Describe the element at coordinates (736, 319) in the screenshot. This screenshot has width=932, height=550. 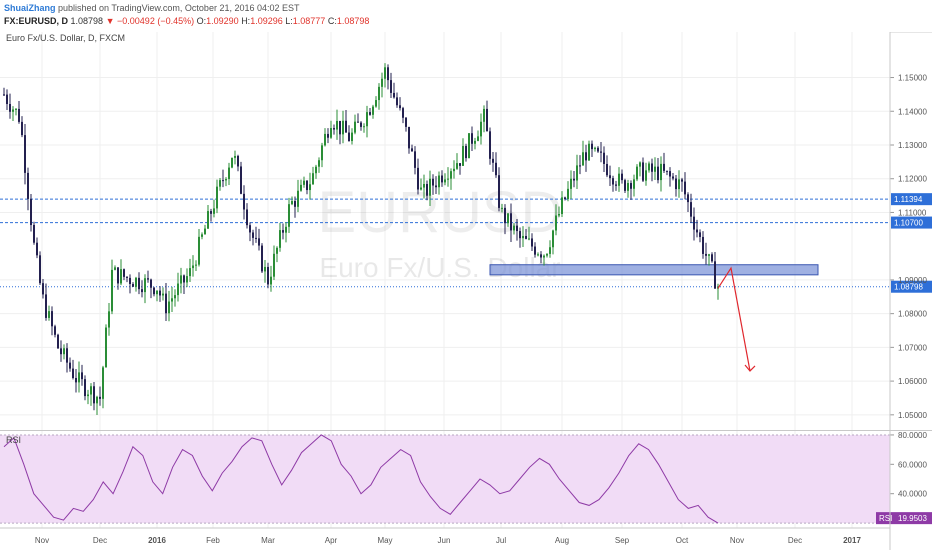
I see `projection-arrow` at that location.